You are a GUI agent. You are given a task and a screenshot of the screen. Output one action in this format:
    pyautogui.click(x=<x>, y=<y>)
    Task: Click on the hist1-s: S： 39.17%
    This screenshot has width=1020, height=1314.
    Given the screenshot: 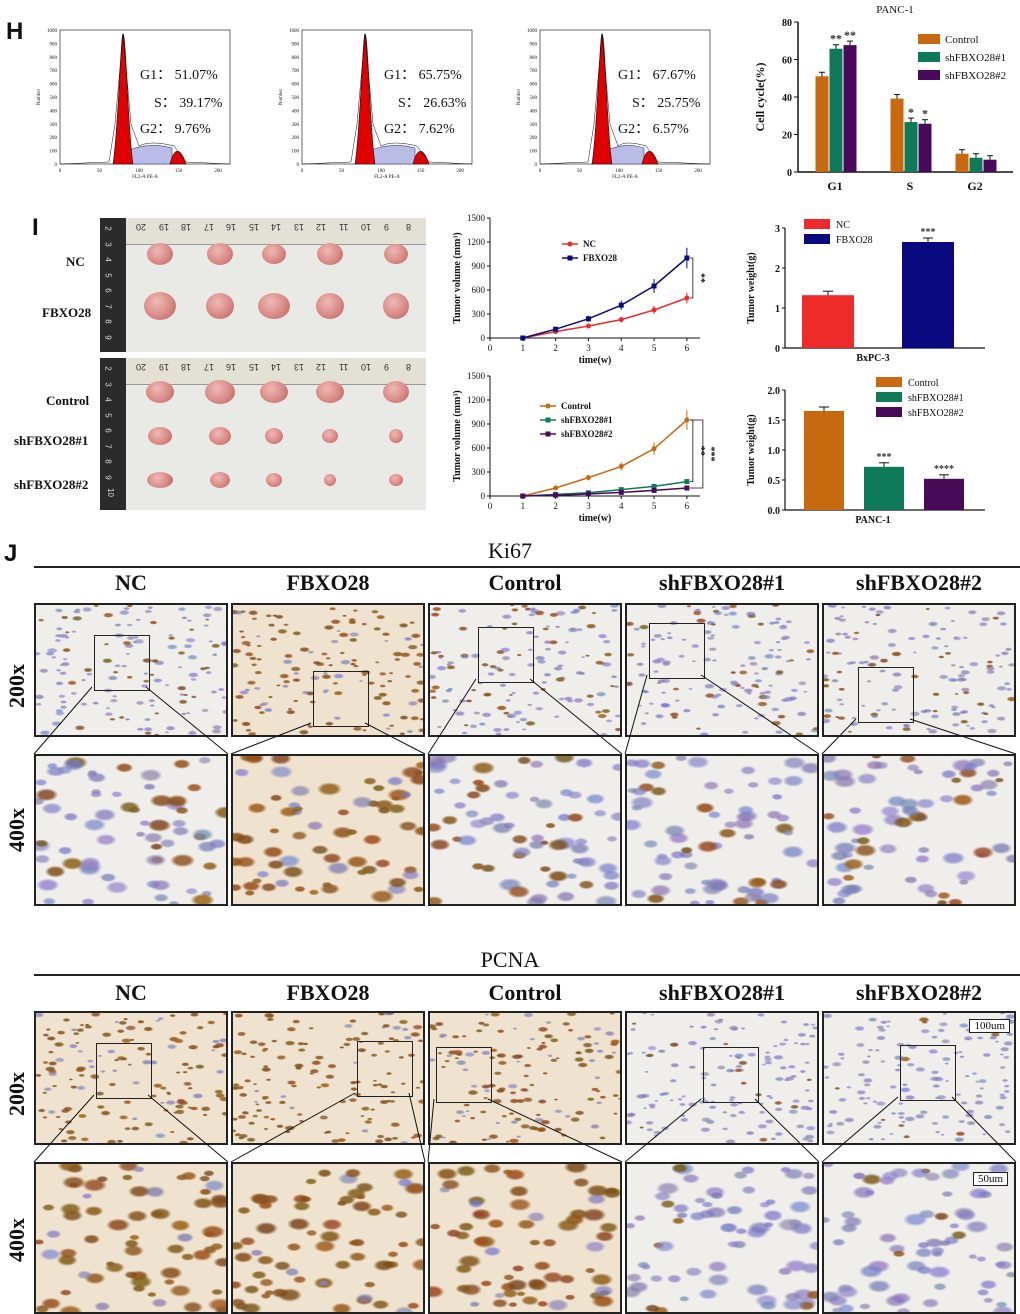 What is the action you would take?
    pyautogui.click(x=188, y=103)
    